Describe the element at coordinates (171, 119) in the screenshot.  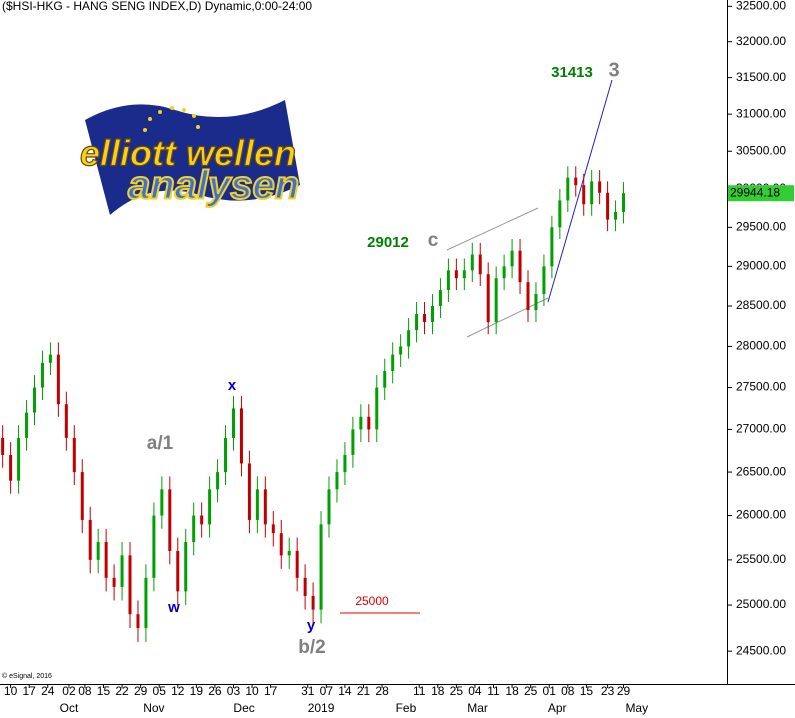
I see `logo-stars` at that location.